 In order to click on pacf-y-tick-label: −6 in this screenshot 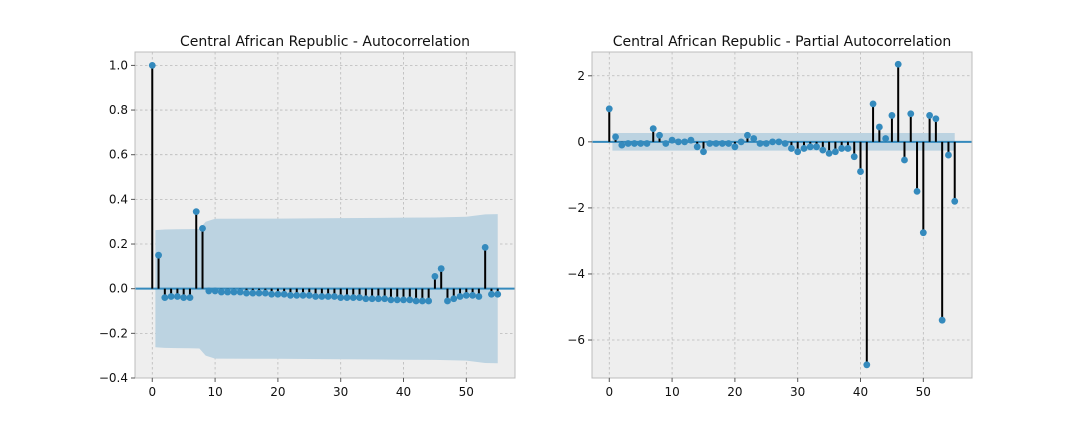, I will do `click(576, 340)`.